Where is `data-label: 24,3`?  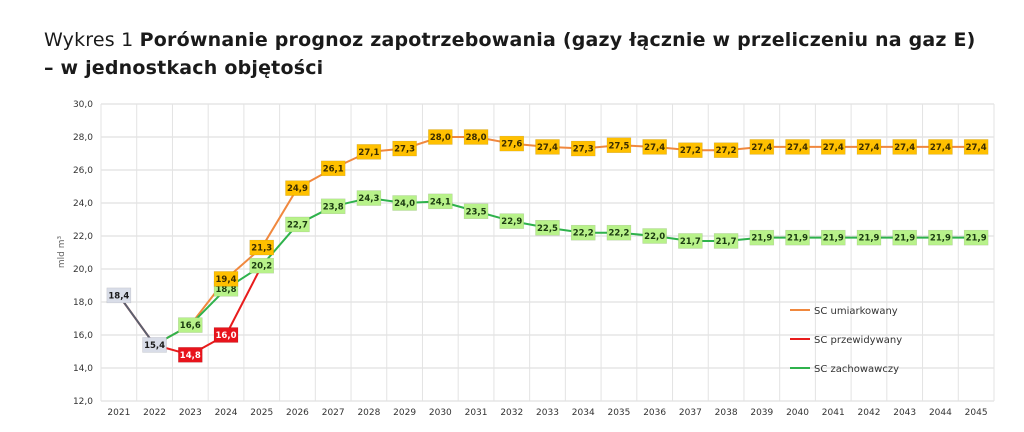
data-label: 24,3 is located at coordinates (369, 198).